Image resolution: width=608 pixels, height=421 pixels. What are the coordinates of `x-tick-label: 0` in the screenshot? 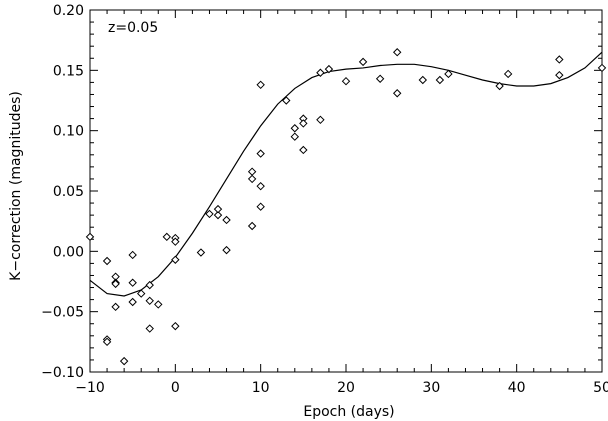 It's located at (175, 388).